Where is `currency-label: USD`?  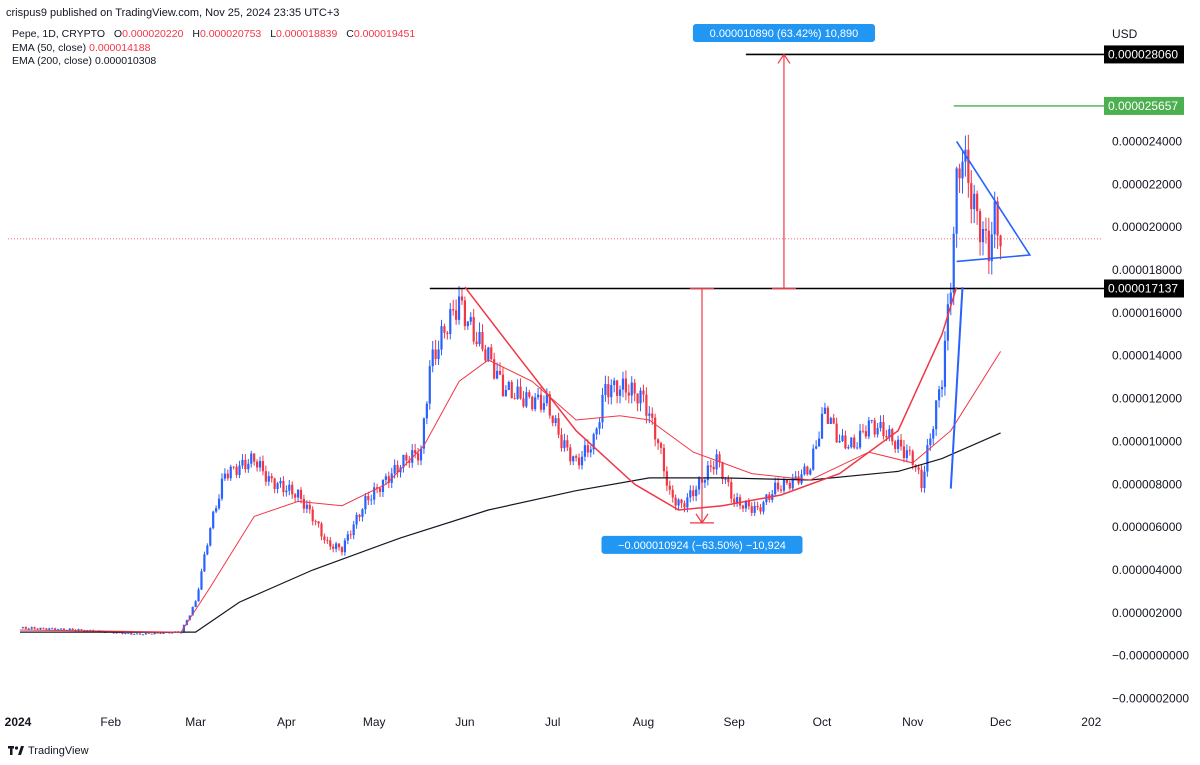
currency-label: USD is located at coordinates (1125, 34).